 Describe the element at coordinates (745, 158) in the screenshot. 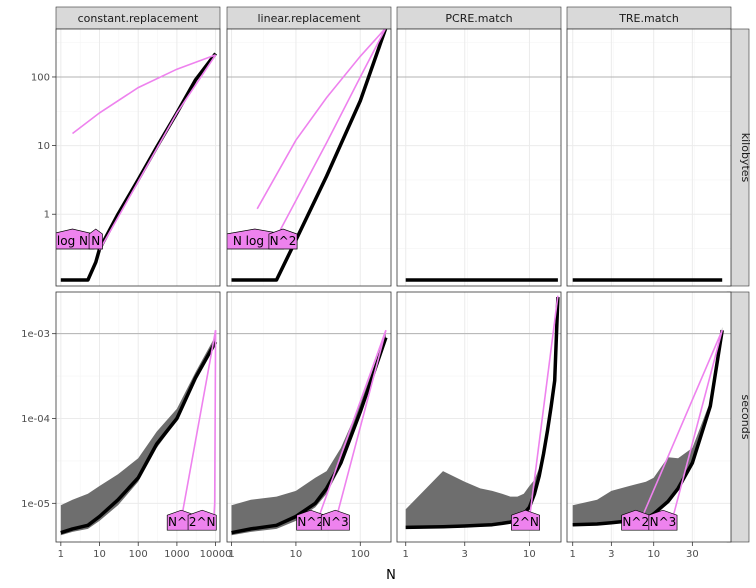

I see `row-strip-label: kilobytes` at that location.